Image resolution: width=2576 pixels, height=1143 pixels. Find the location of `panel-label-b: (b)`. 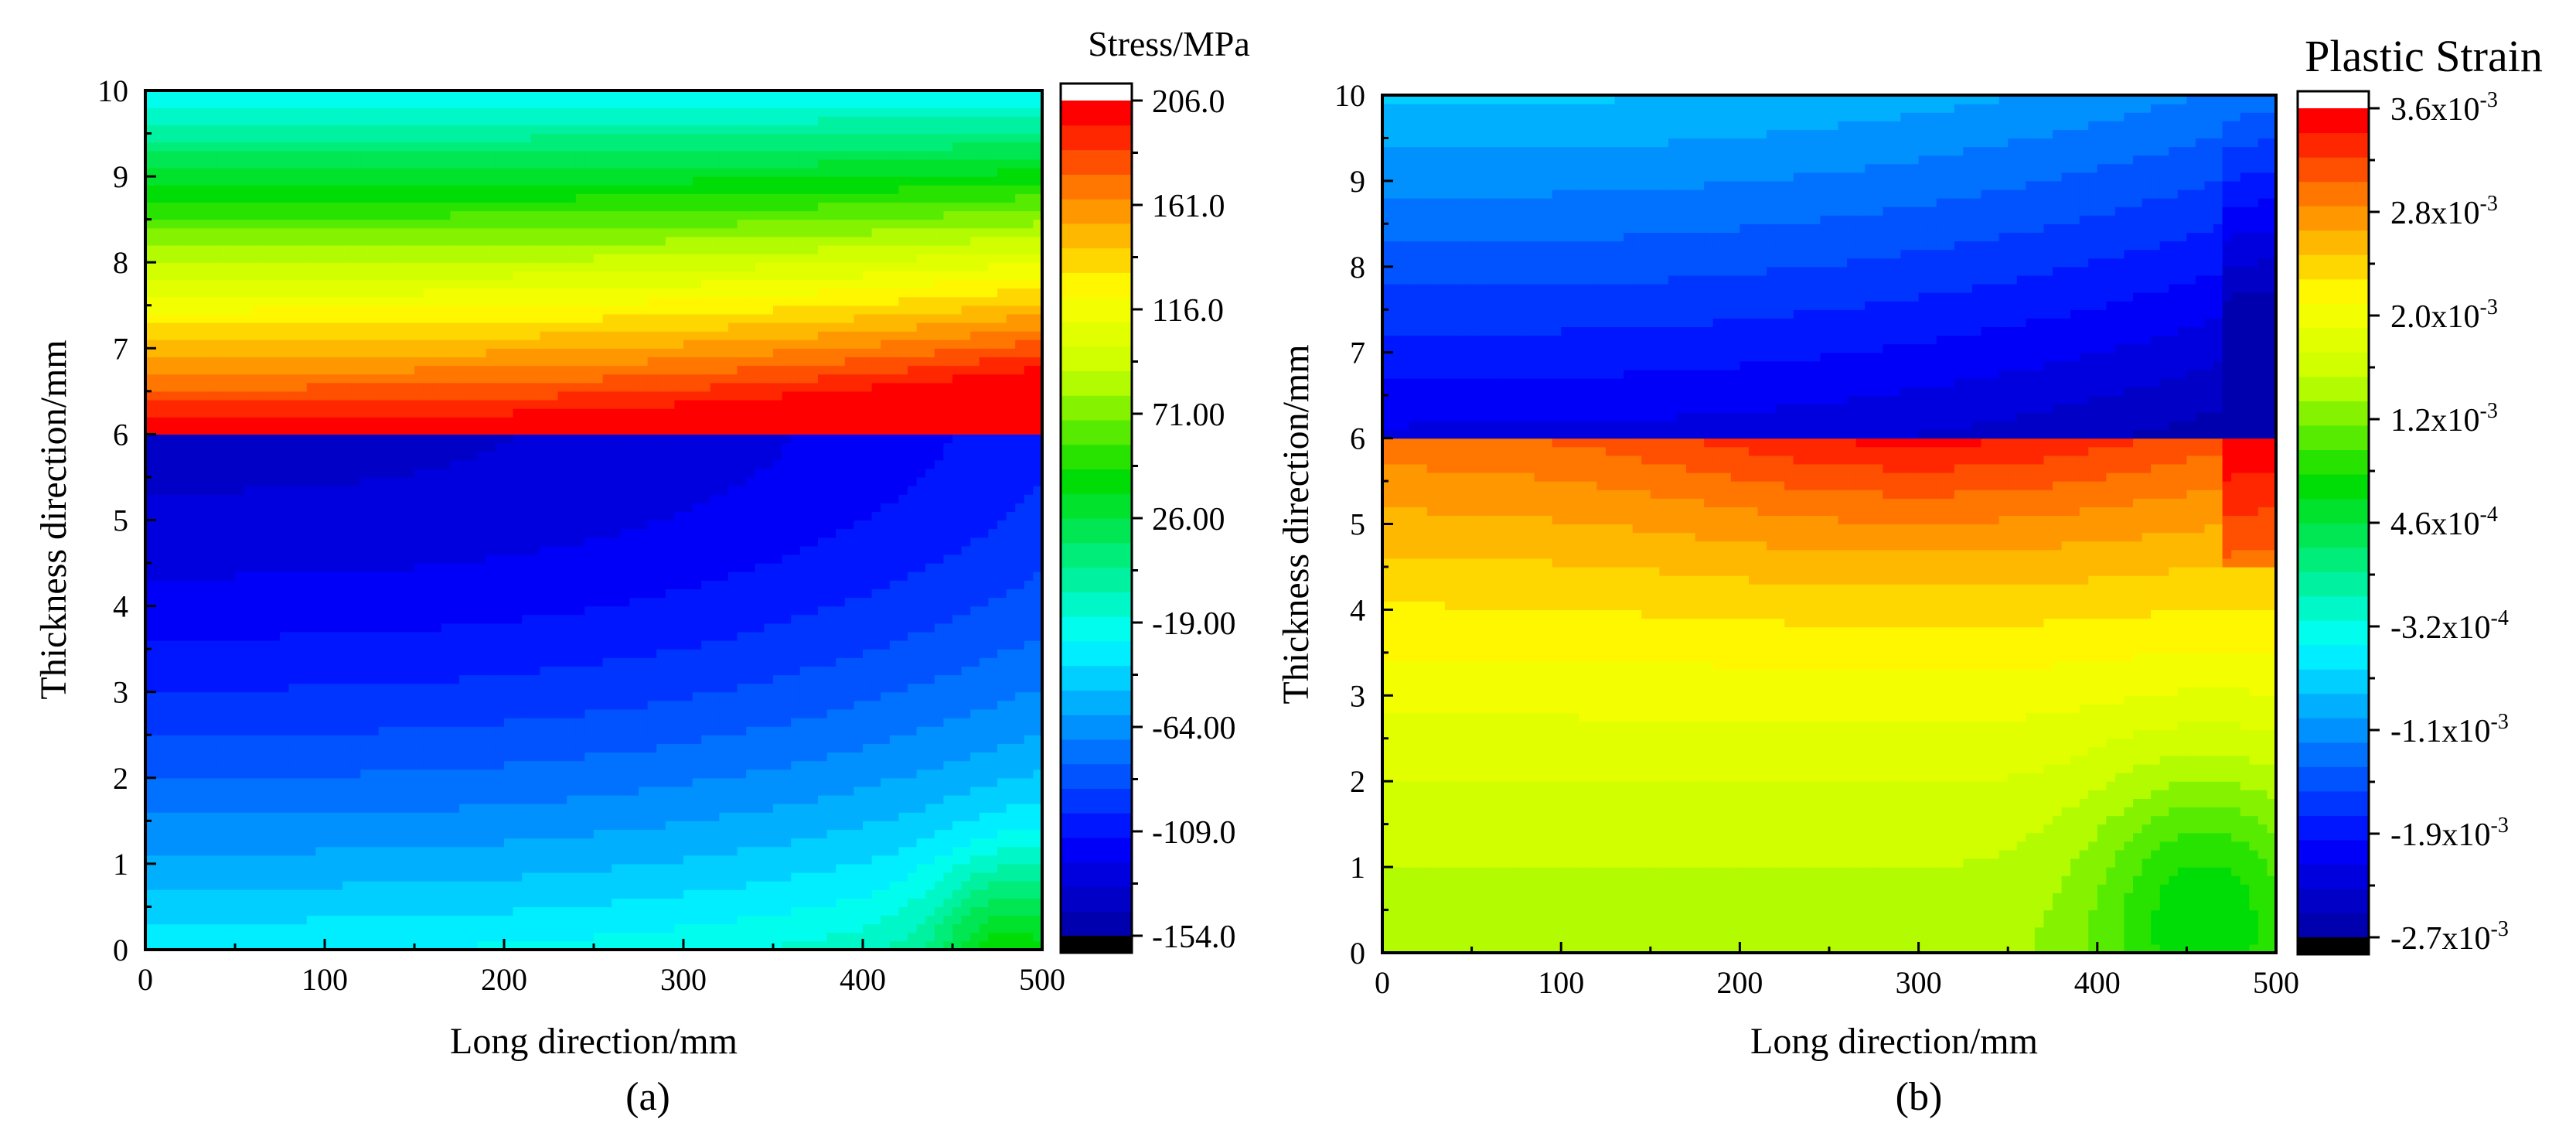

panel-label-b: (b) is located at coordinates (1920, 1097).